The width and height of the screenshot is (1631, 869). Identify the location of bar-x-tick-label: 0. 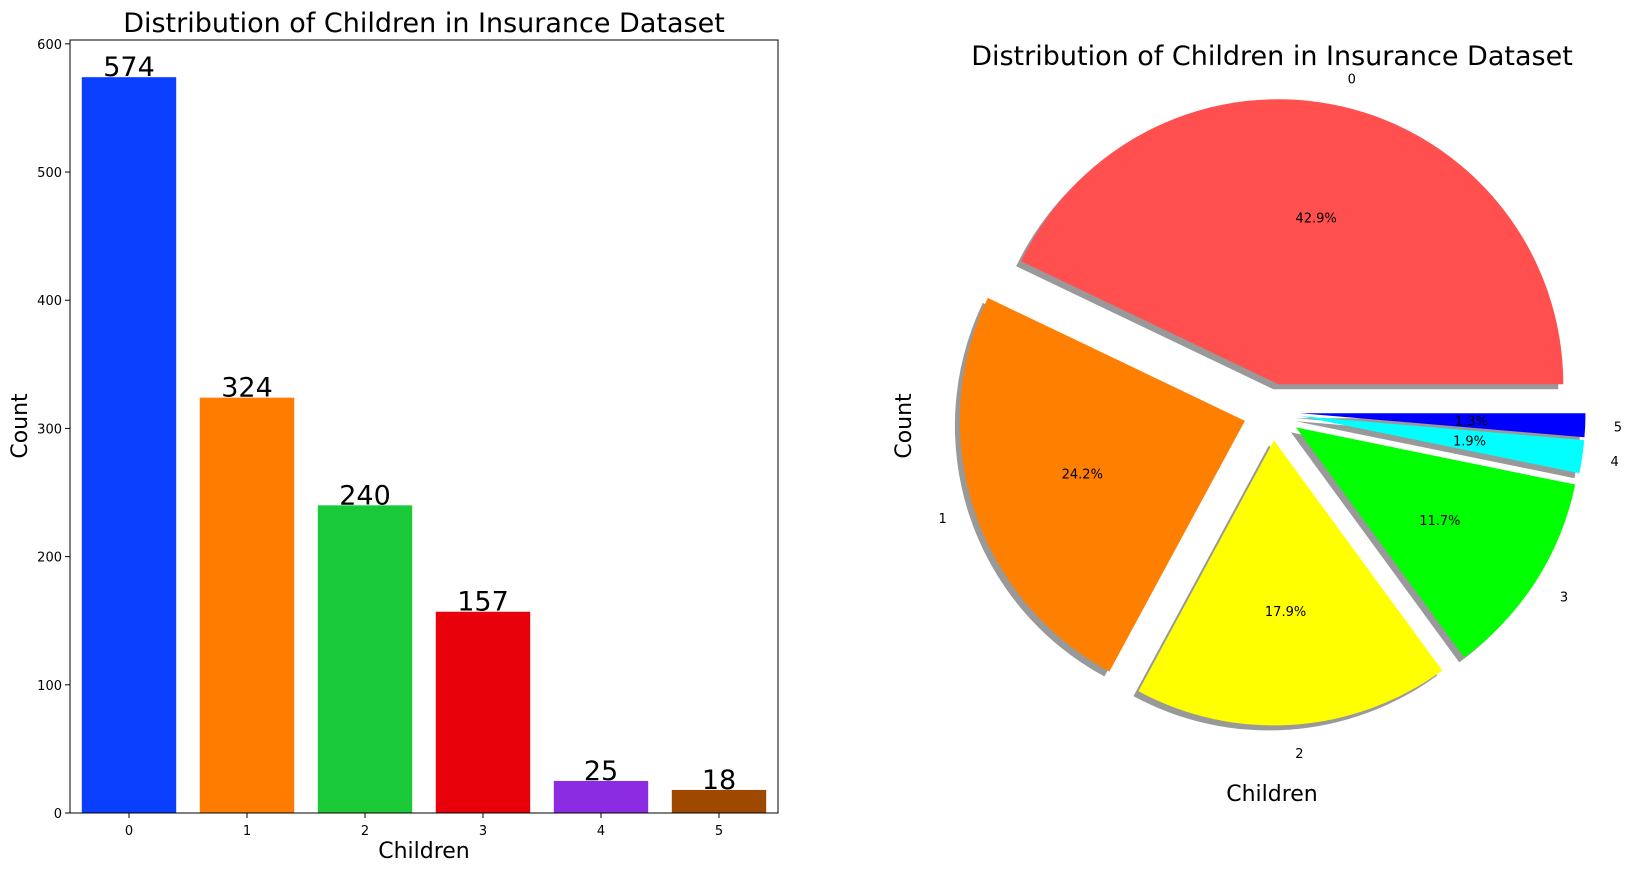
(129, 831).